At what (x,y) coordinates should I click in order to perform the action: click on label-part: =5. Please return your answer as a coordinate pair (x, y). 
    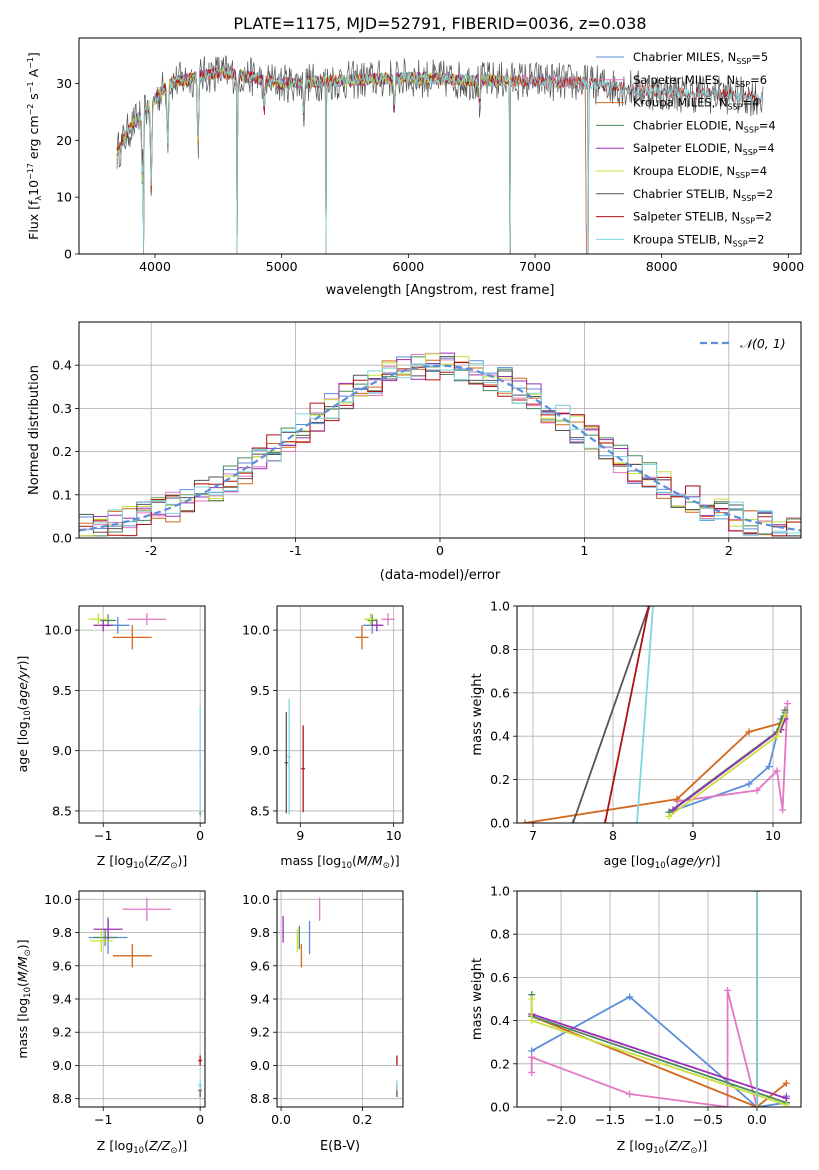
    Looking at the image, I should click on (759, 57).